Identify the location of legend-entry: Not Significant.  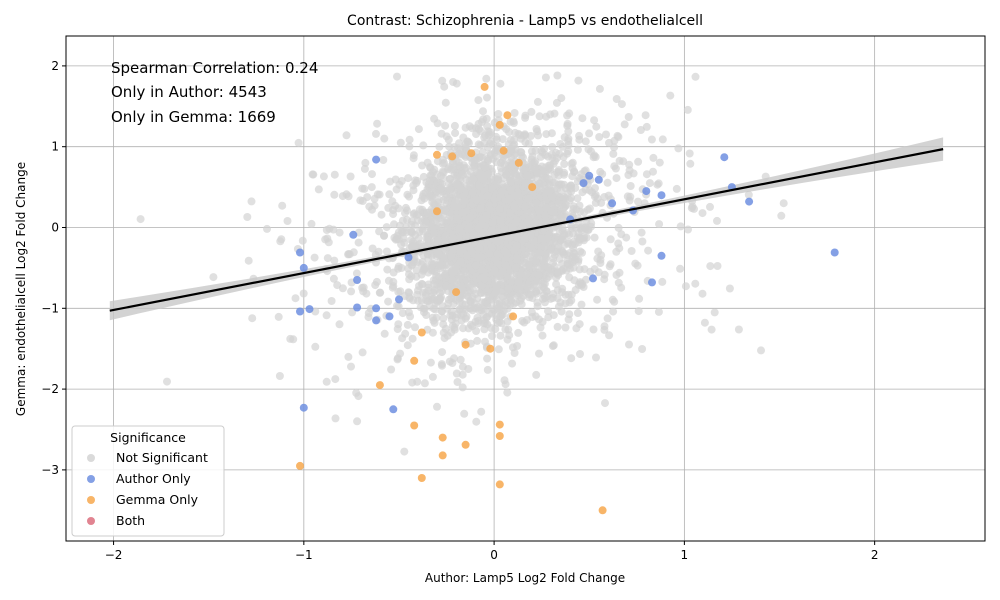
(147, 457).